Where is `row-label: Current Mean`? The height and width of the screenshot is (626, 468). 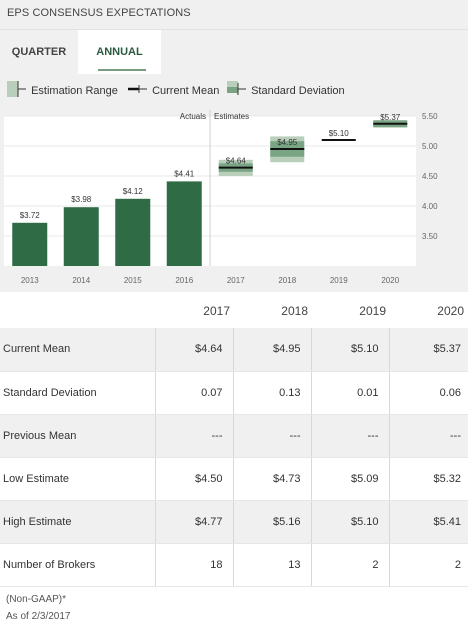 row-label: Current Mean is located at coordinates (78, 350).